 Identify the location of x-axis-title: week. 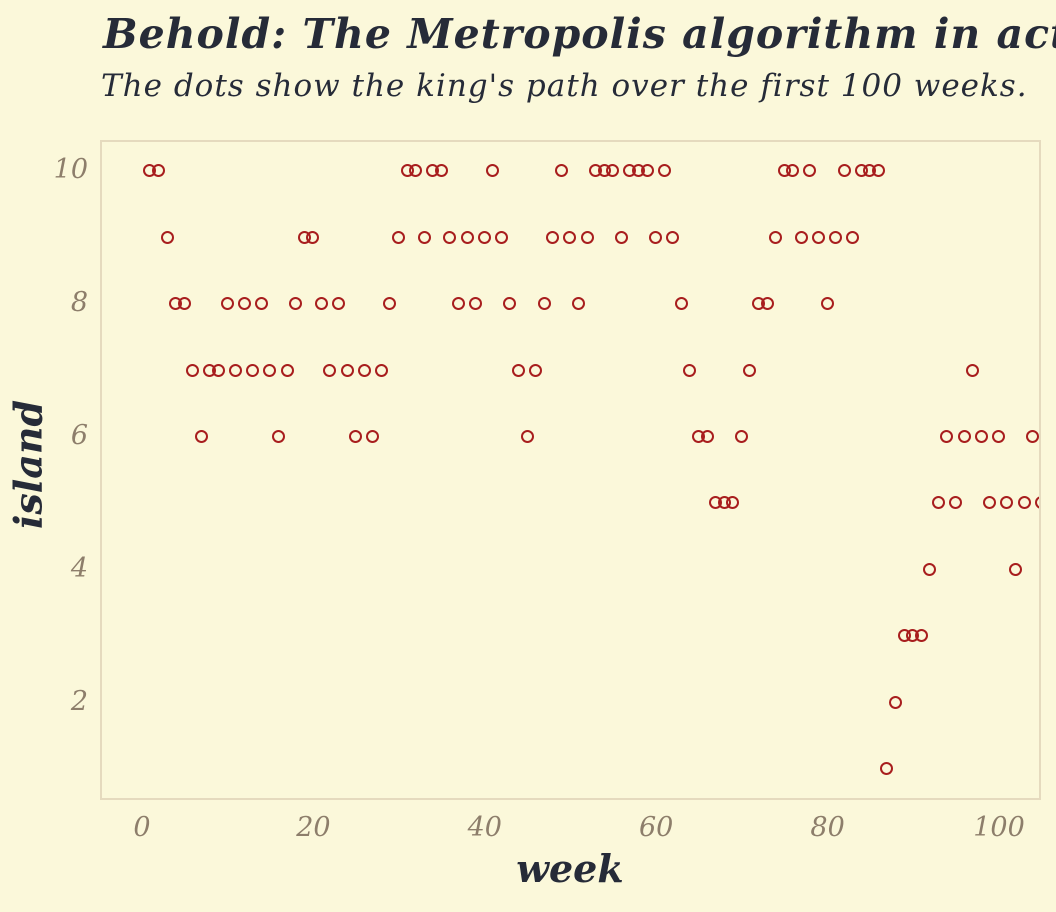
(570, 868).